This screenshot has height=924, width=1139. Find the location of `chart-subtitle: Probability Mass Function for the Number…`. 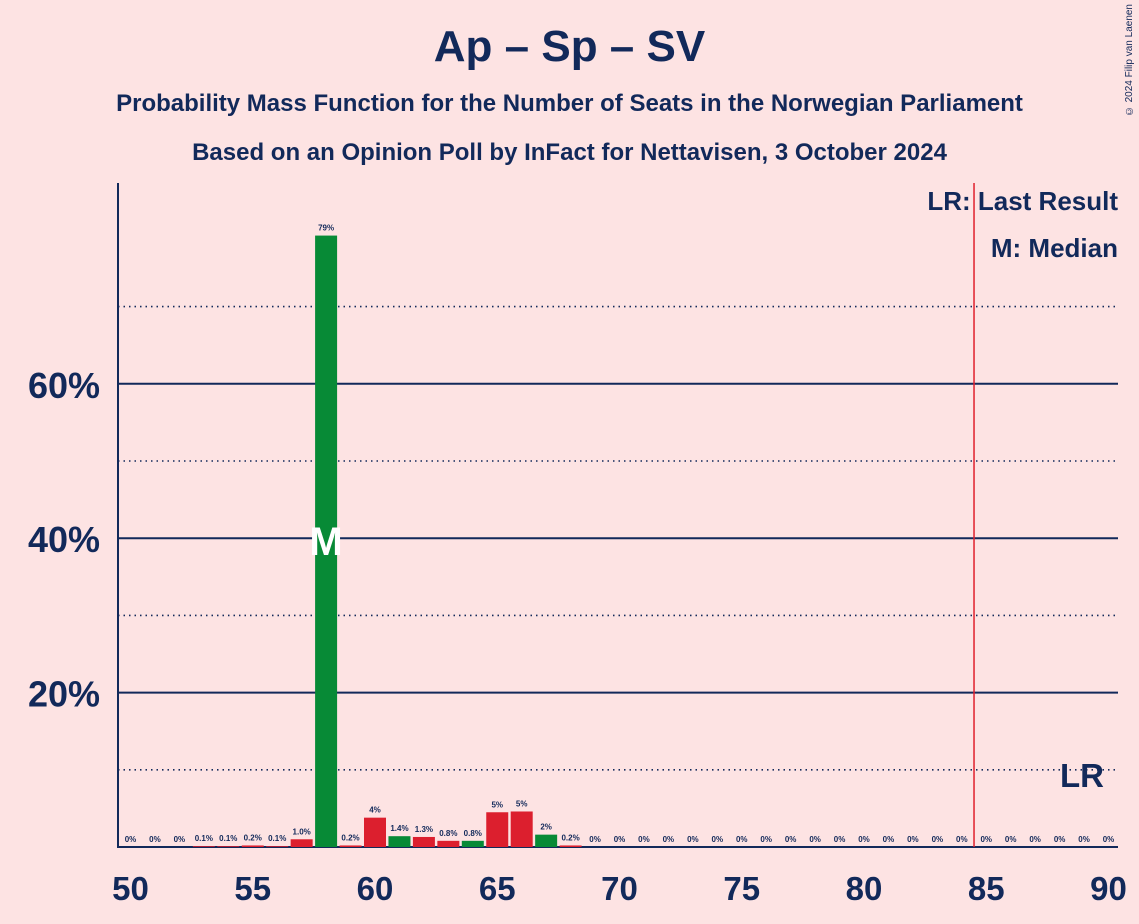

chart-subtitle: Probability Mass Function for the Number… is located at coordinates (569, 103).